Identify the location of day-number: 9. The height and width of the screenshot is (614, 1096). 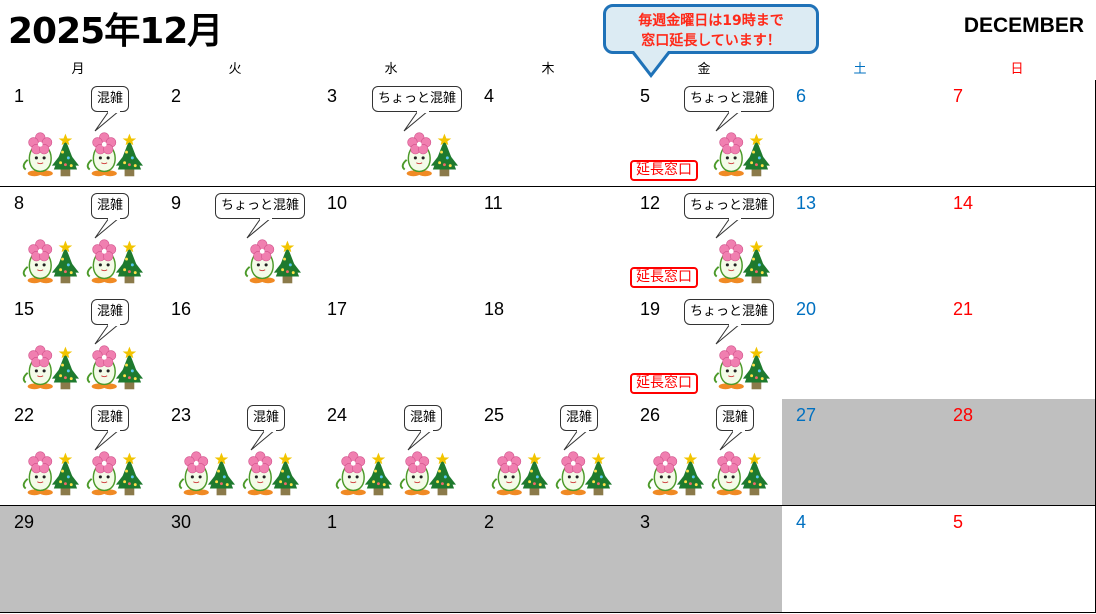
(176, 203).